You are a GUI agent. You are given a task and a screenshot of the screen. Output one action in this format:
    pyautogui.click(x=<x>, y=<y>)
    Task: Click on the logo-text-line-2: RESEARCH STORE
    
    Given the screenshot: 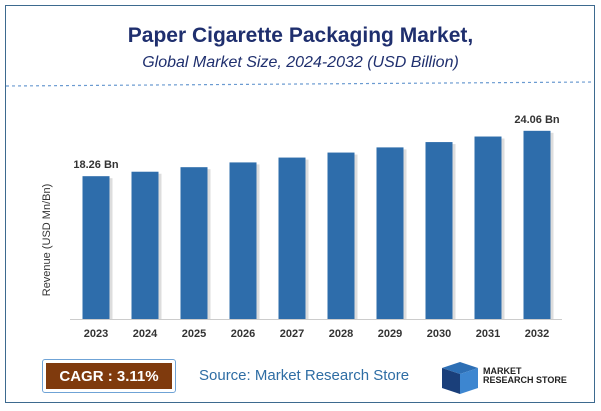 What is the action you would take?
    pyautogui.click(x=525, y=380)
    